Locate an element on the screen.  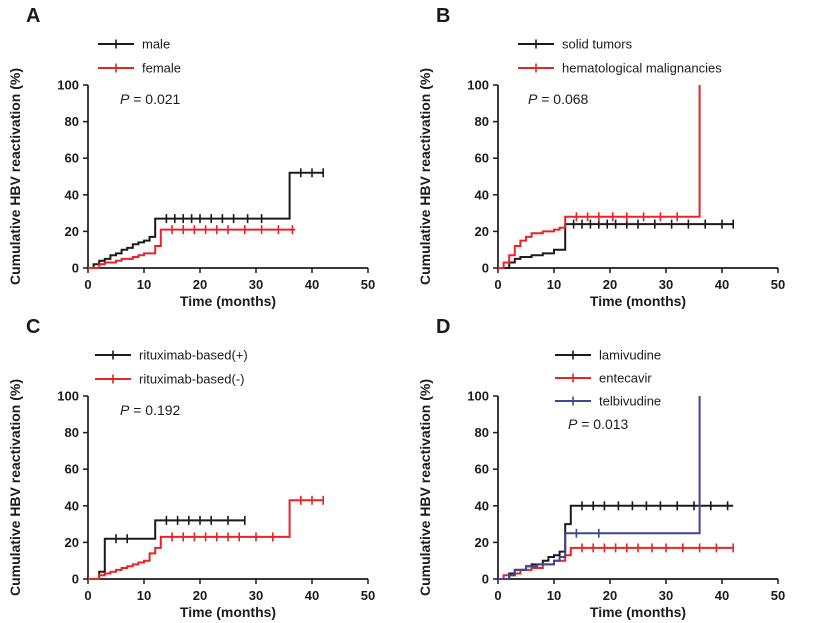
panel-letter-B: B is located at coordinates (443, 16).